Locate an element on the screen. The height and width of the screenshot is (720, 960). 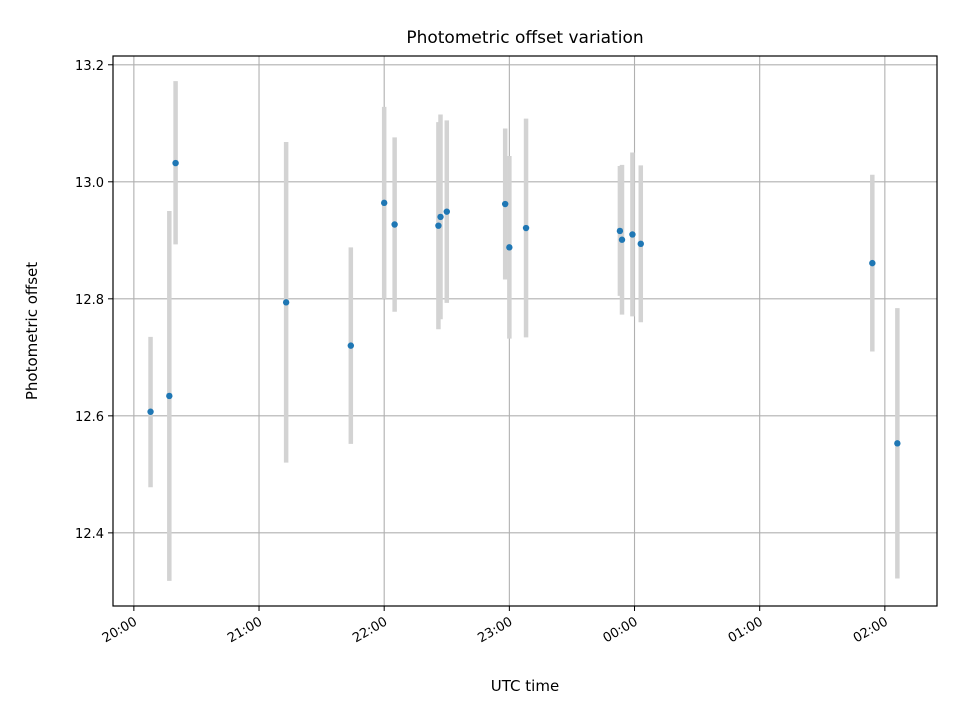
x-tick-label: 20:00 is located at coordinates (120, 630).